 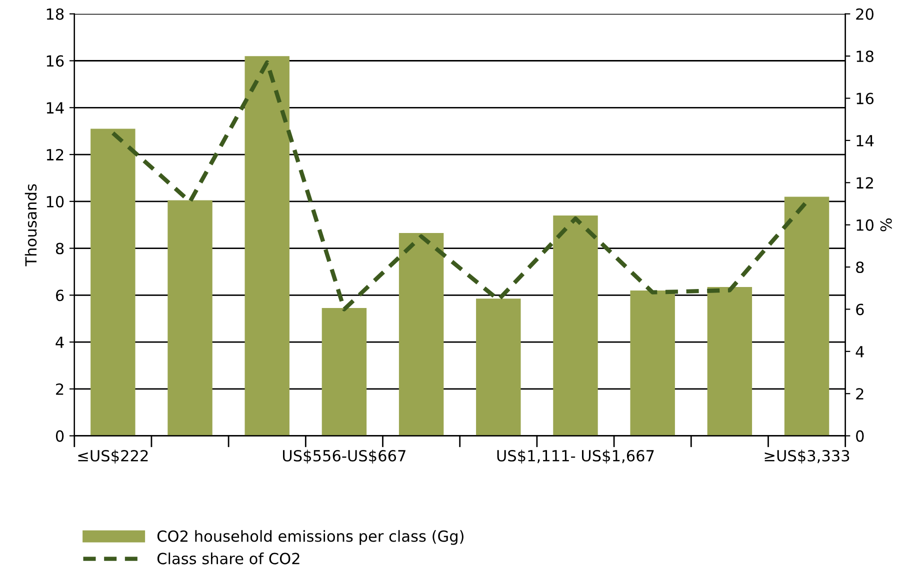 What do you see at coordinates (865, 140) in the screenshot?
I see `y2-tick-label: 14` at bounding box center [865, 140].